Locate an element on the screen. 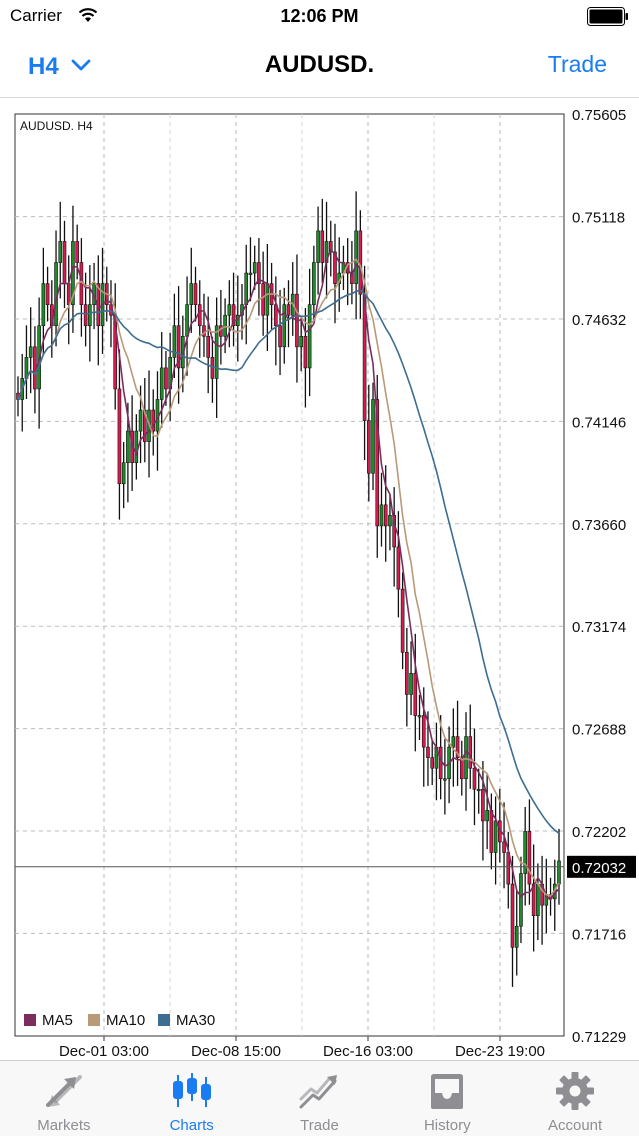  tab-trade: Trade is located at coordinates (320, 1098).